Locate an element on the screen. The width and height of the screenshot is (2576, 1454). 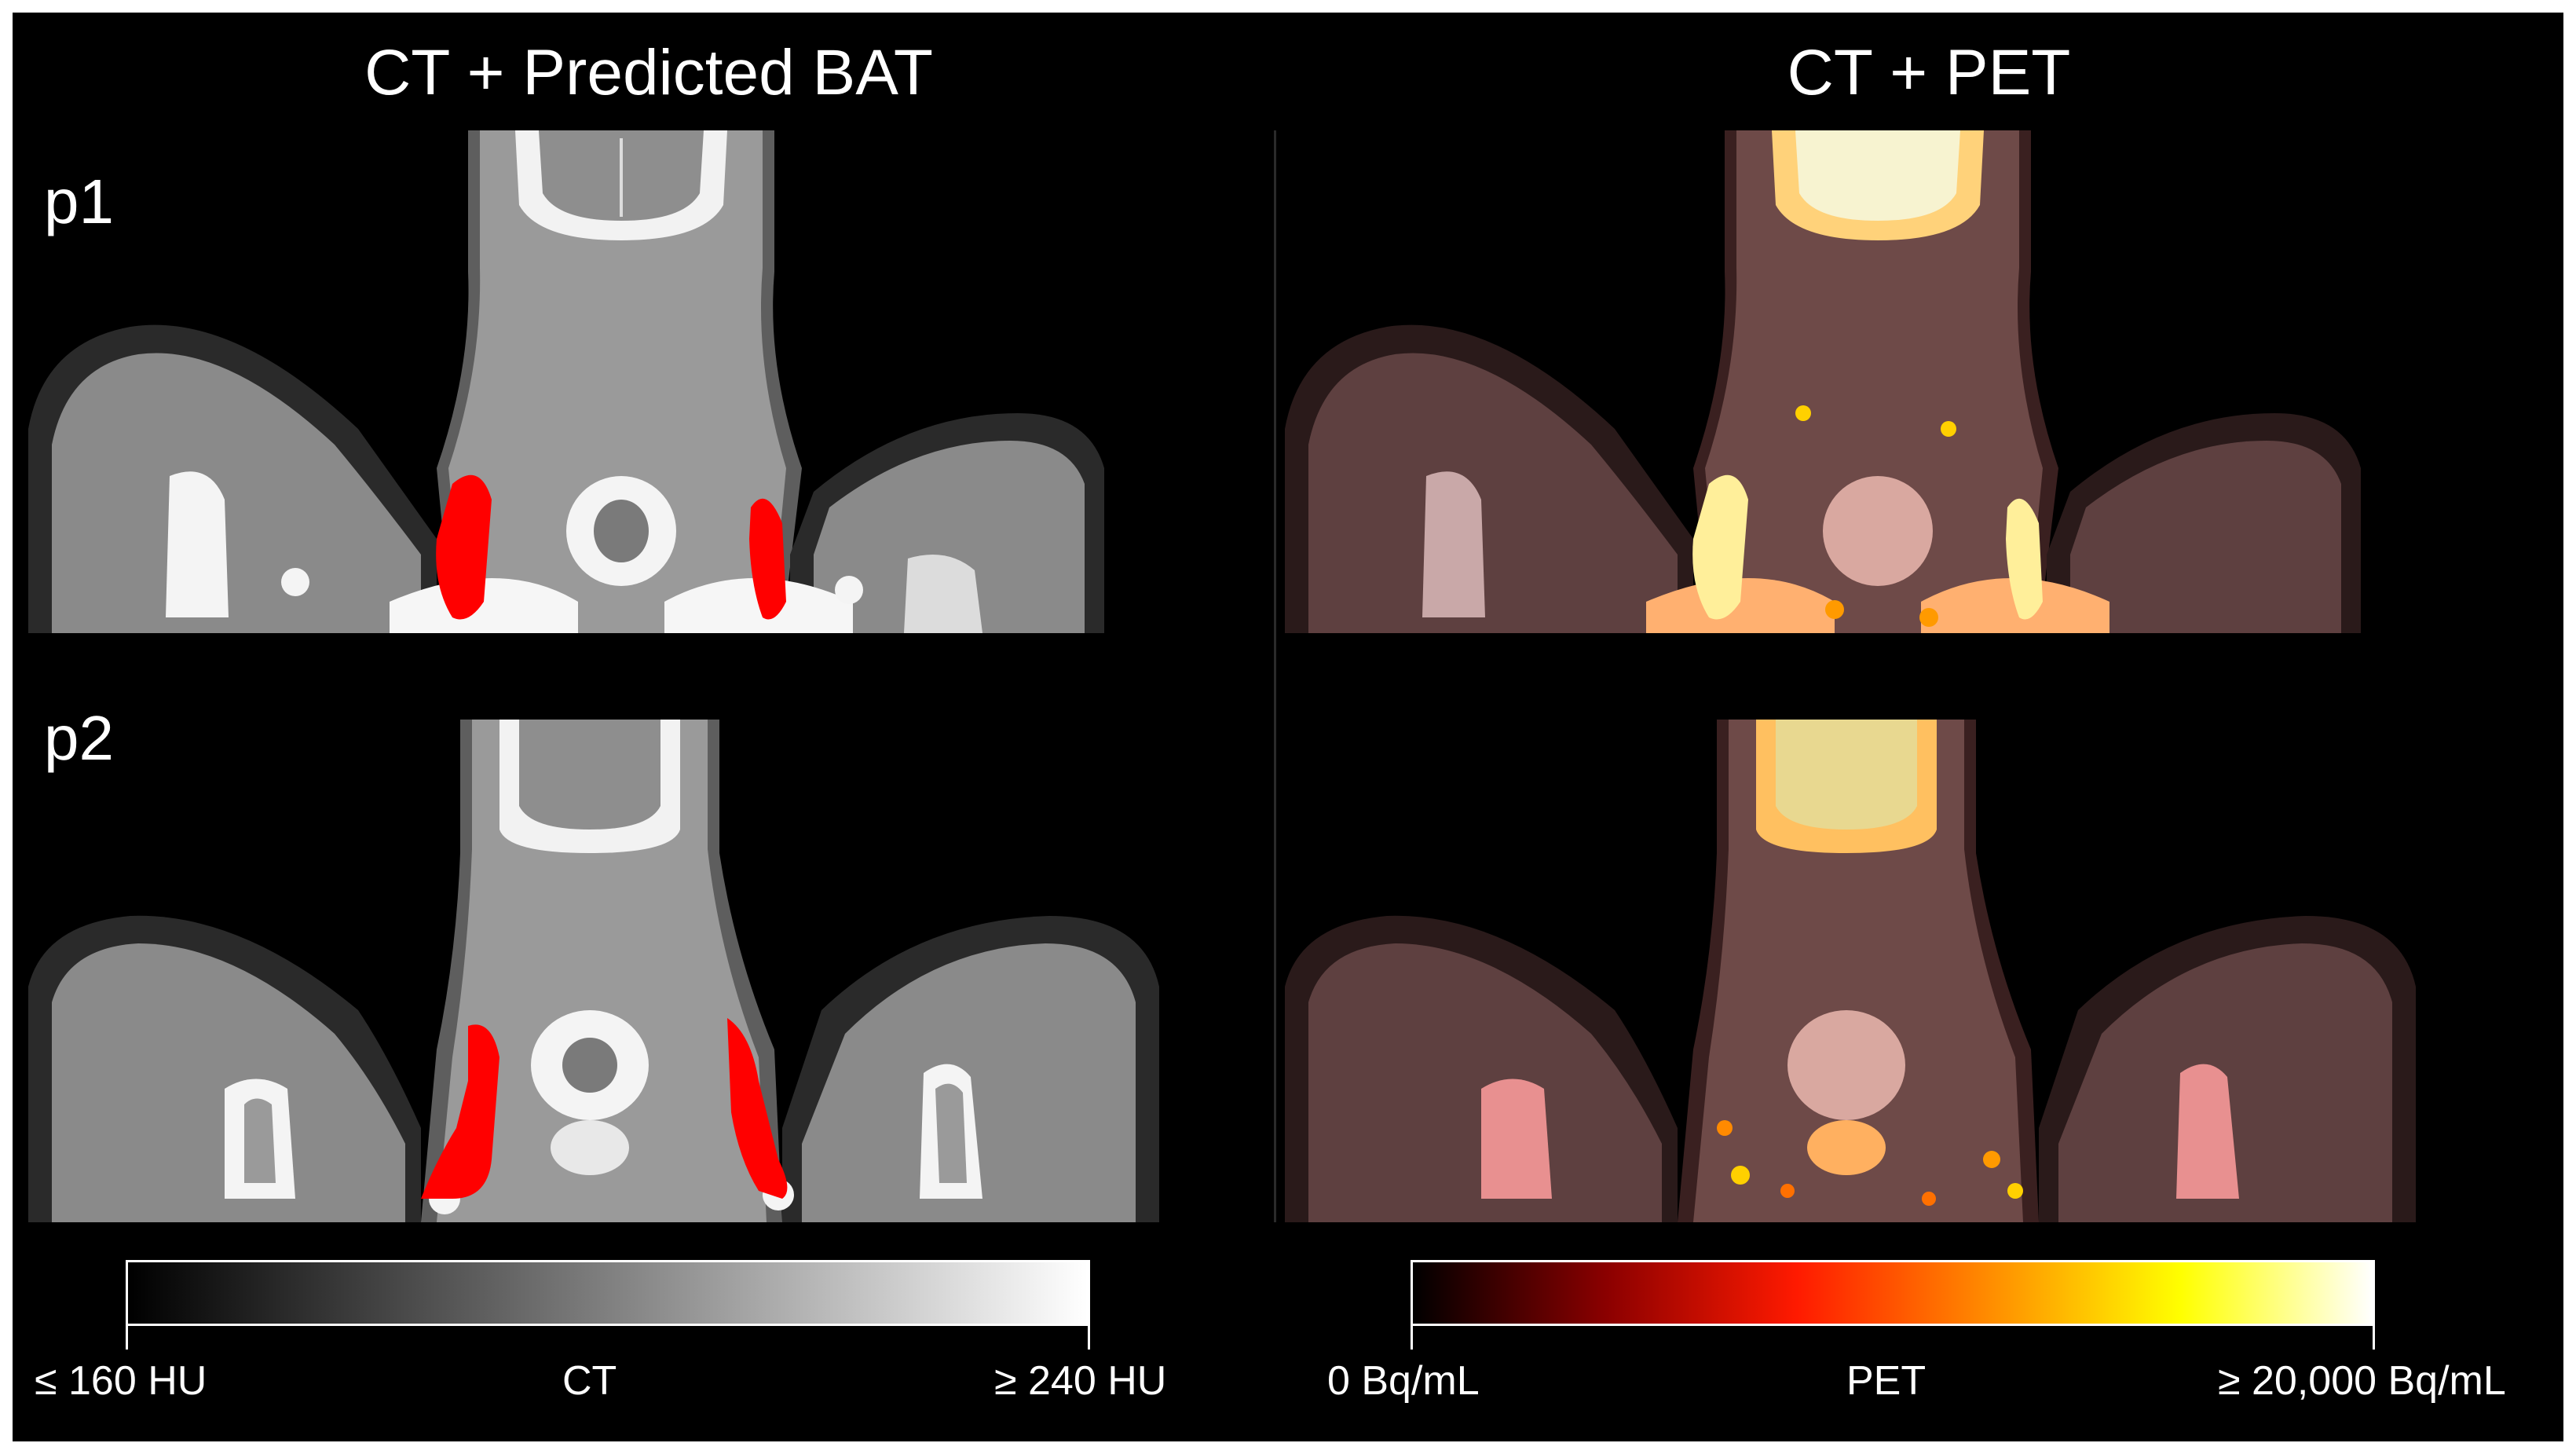
row-label-p2: p2 is located at coordinates (79, 738).